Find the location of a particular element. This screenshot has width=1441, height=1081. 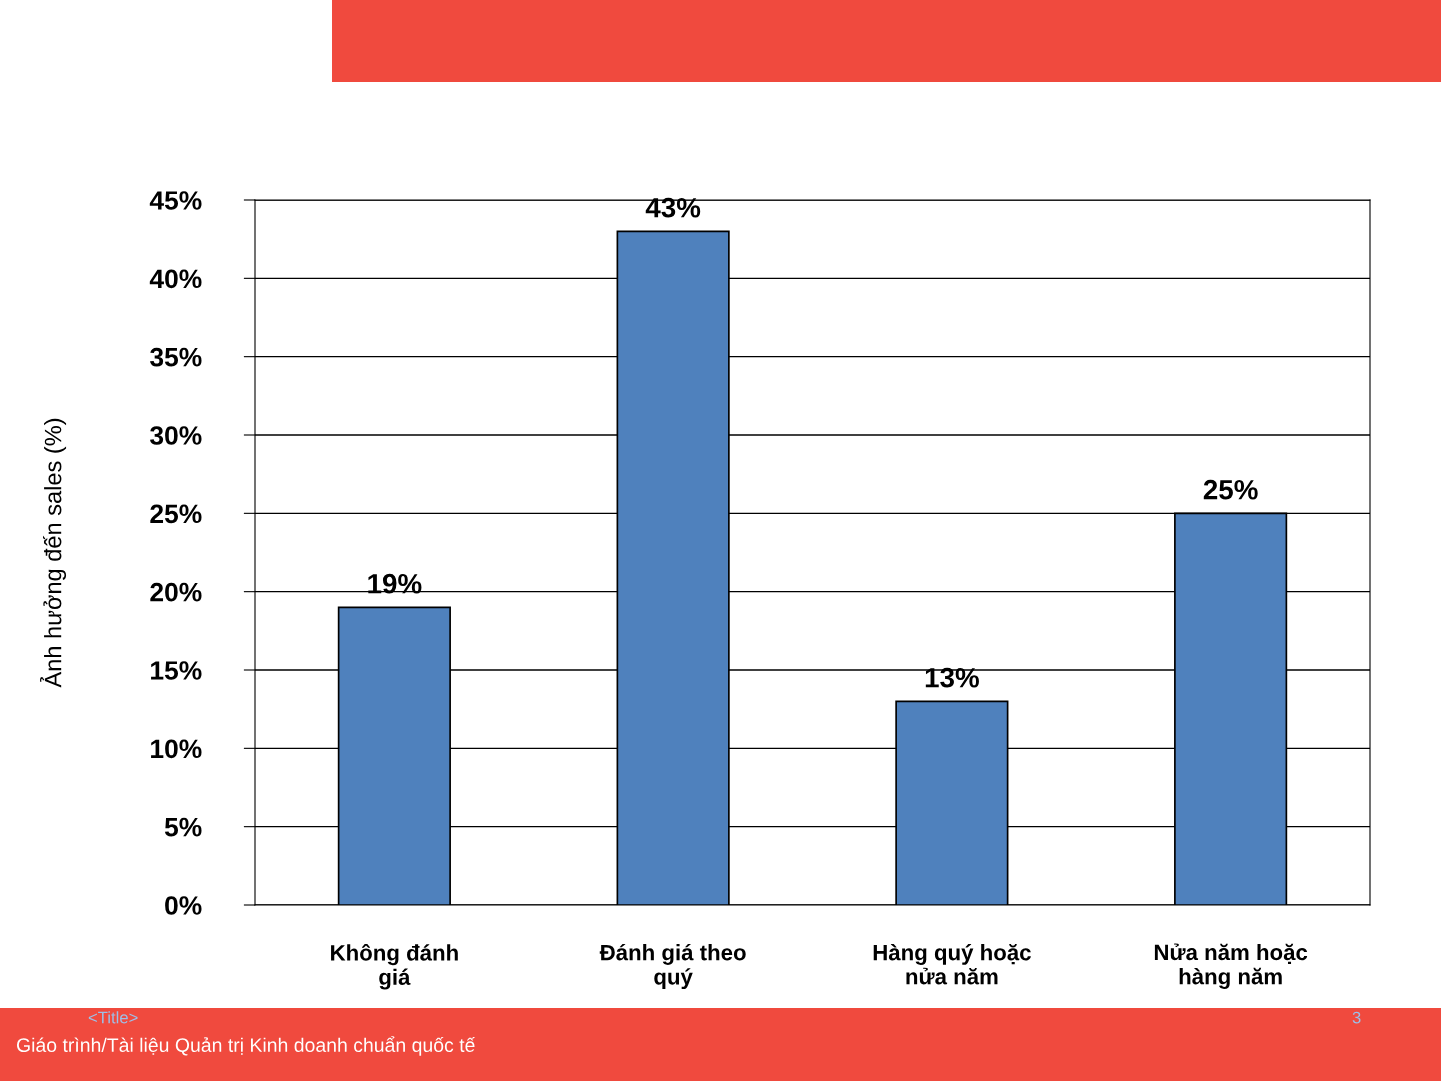

x-tick-label: Nửa năm hoặc hàng năm is located at coordinates (1231, 966).